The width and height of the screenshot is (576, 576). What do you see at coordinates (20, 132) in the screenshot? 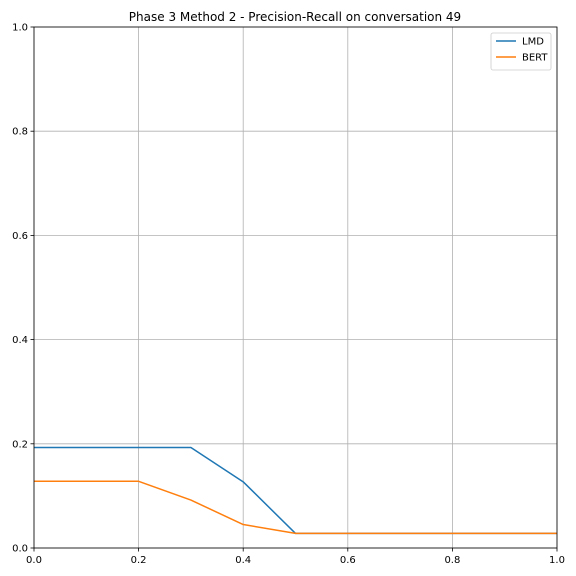
I see `y-tick-label: 0.8` at bounding box center [20, 132].